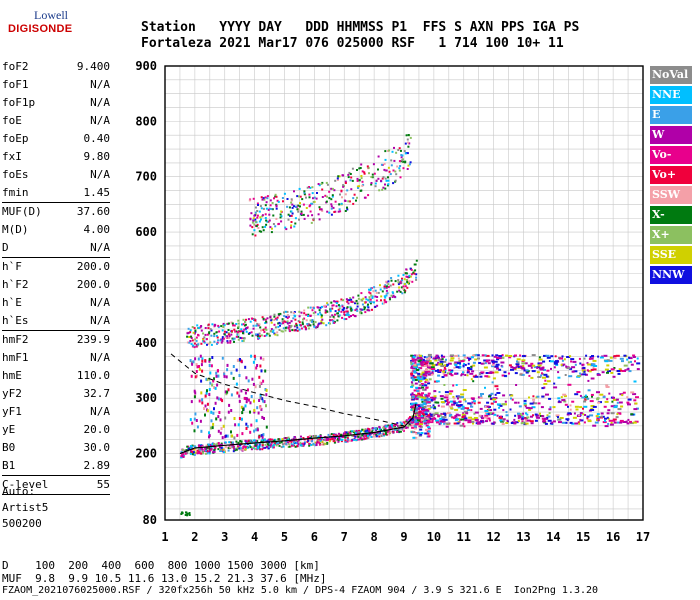 Image resolution: width=700 pixels, height=600 pixels. Describe the element at coordinates (103, 484) in the screenshot. I see `param-value: 55` at that location.